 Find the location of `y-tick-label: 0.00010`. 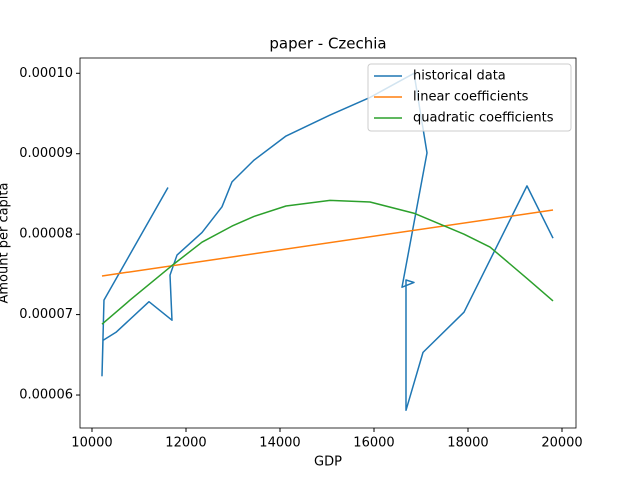

y-tick-label: 0.00010 is located at coordinates (46, 73).